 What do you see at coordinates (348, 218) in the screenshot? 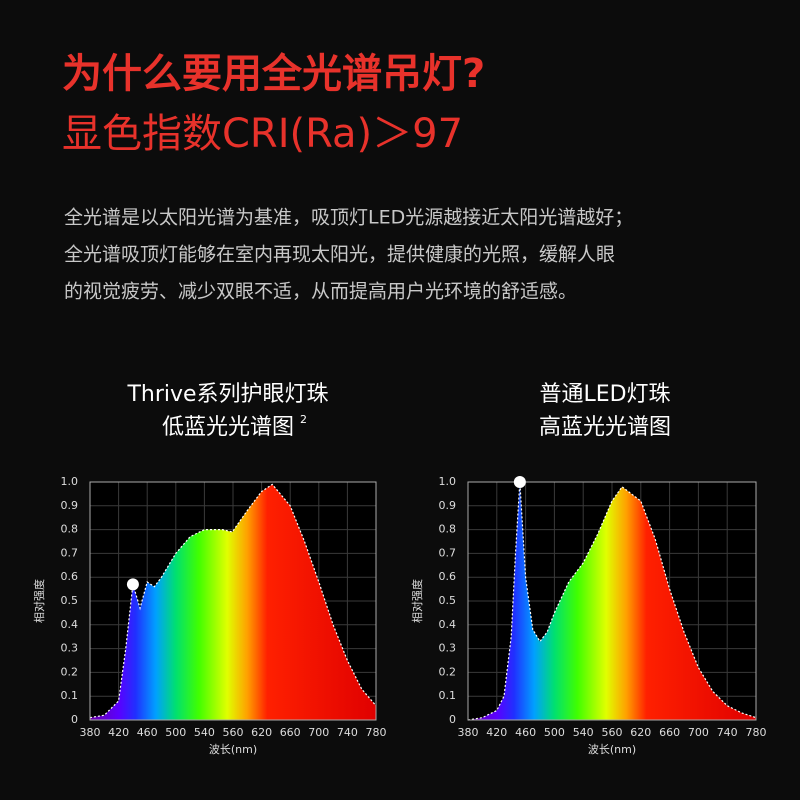
I see `paragraph-line: 全光谱是以太阳光谱为基准，吸顶灯LED光源越接近太阳光谱越好；` at bounding box center [348, 218].